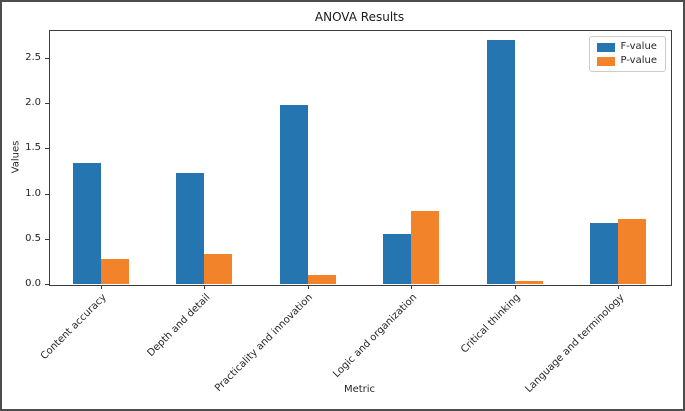  I want to click on legend-label: F-value, so click(638, 46).